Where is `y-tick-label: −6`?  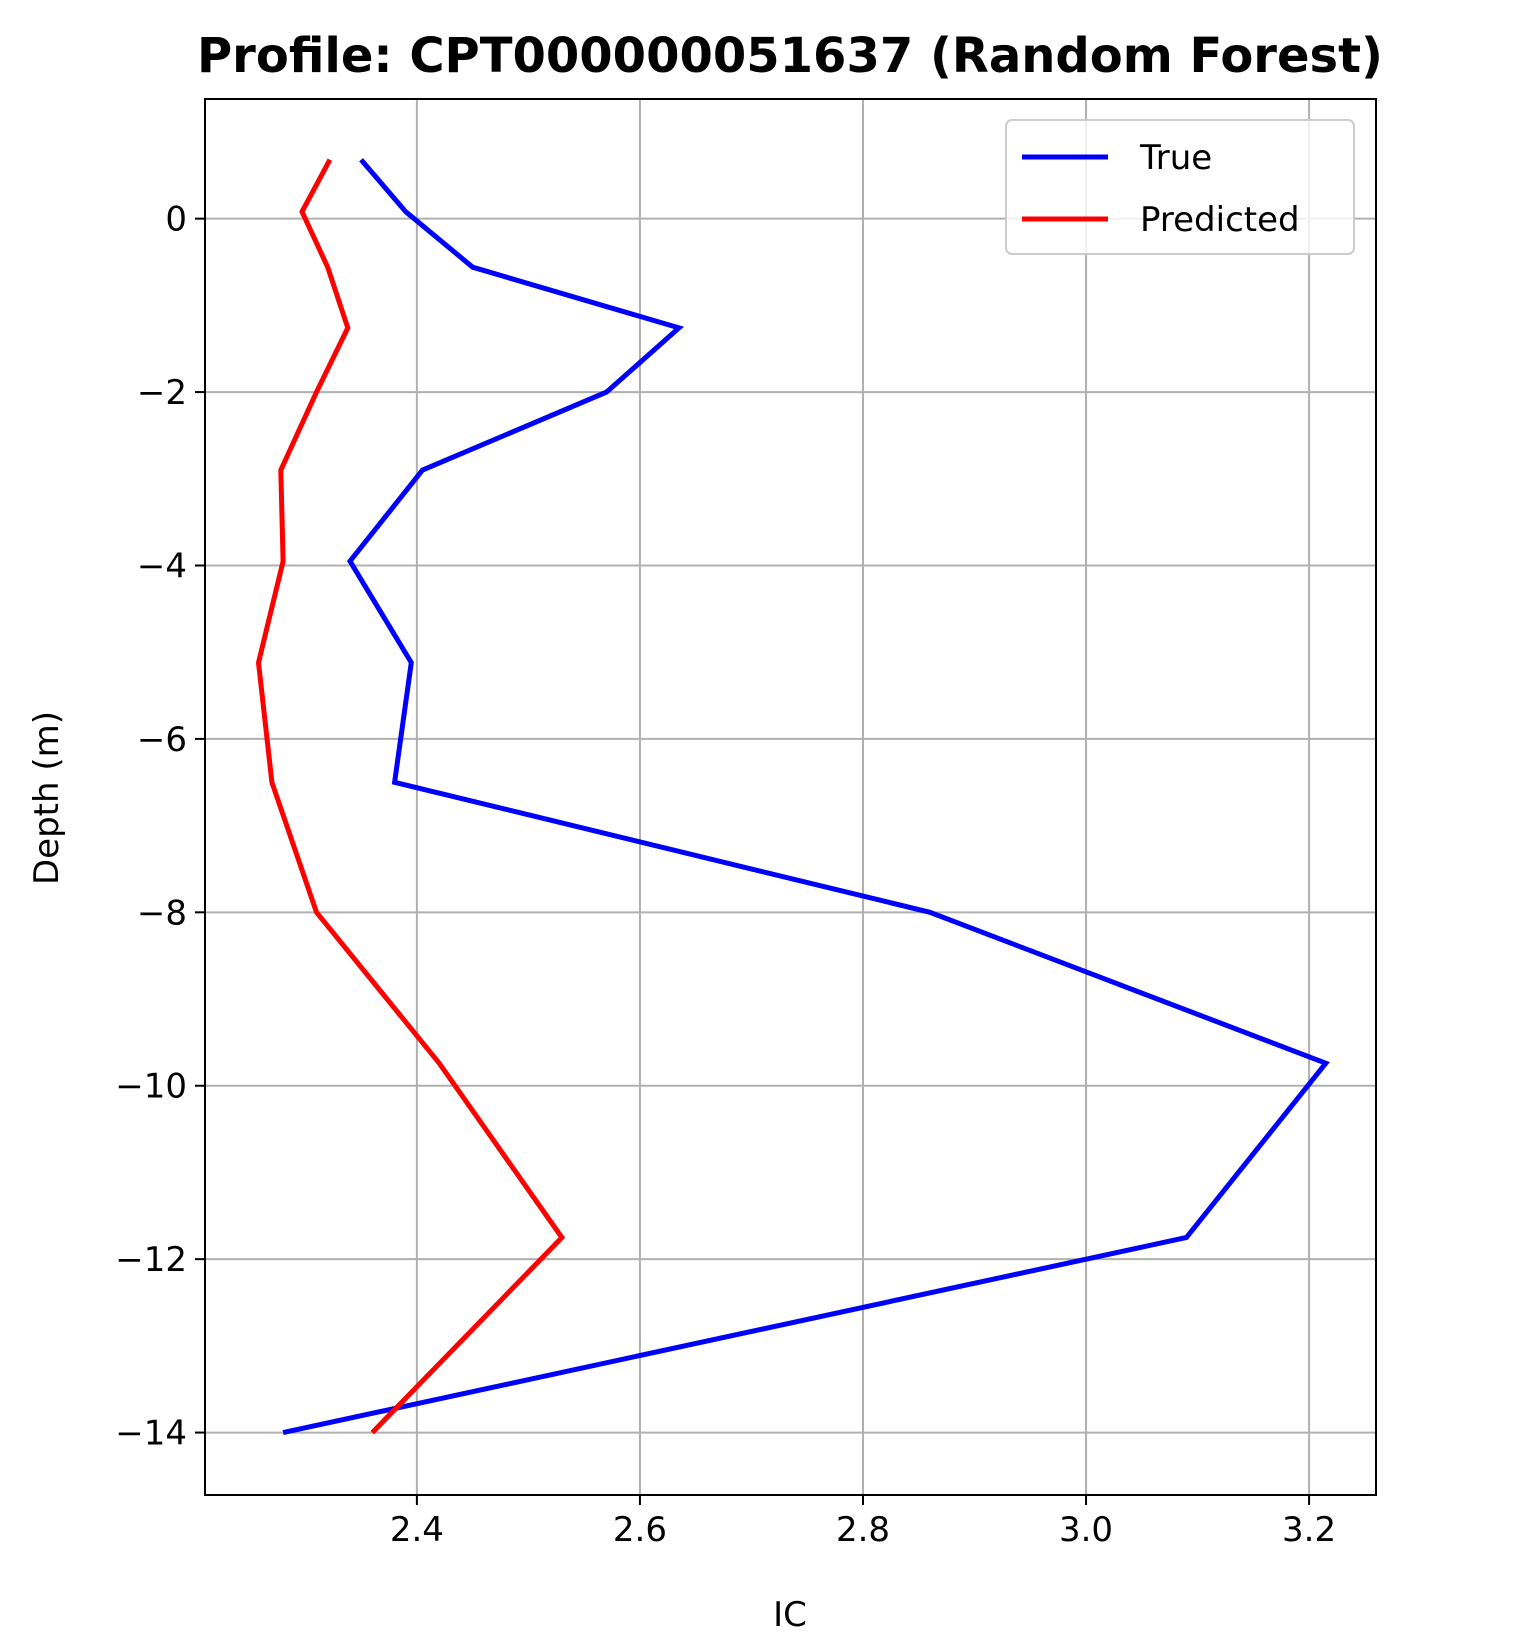
y-tick-label: −6 is located at coordinates (162, 740).